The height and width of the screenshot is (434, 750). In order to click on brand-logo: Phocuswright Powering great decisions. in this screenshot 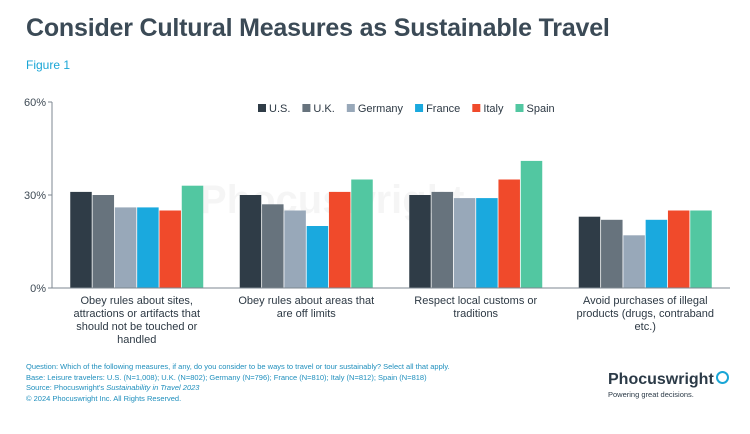, I will do `click(673, 385)`.